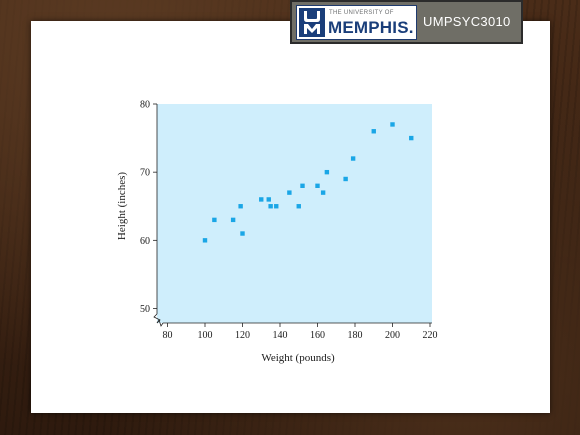  I want to click on logo-mark-icon, so click(312, 22).